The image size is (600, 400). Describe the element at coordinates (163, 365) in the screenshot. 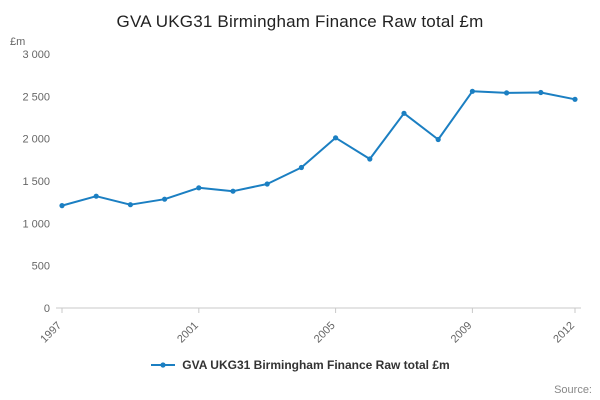

I see `legend-line-icon` at that location.